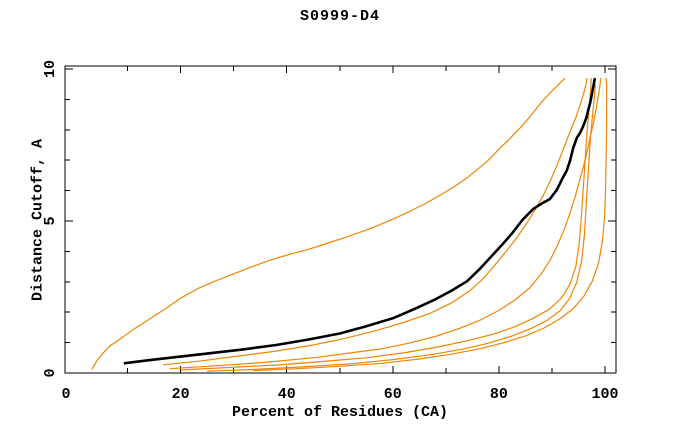 This screenshot has width=680, height=440. Describe the element at coordinates (181, 394) in the screenshot. I see `tick-label: 20` at that location.